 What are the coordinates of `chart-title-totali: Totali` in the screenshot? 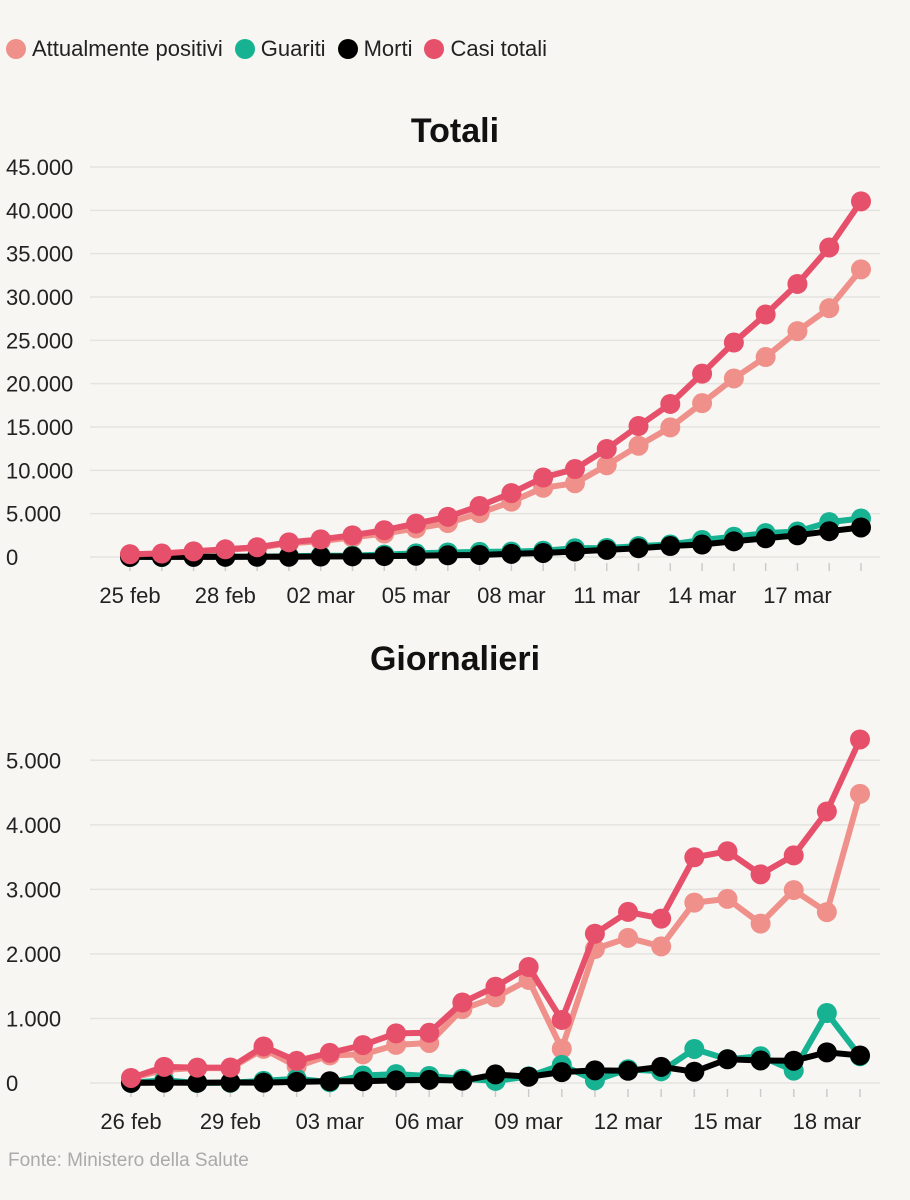 It's located at (455, 131).